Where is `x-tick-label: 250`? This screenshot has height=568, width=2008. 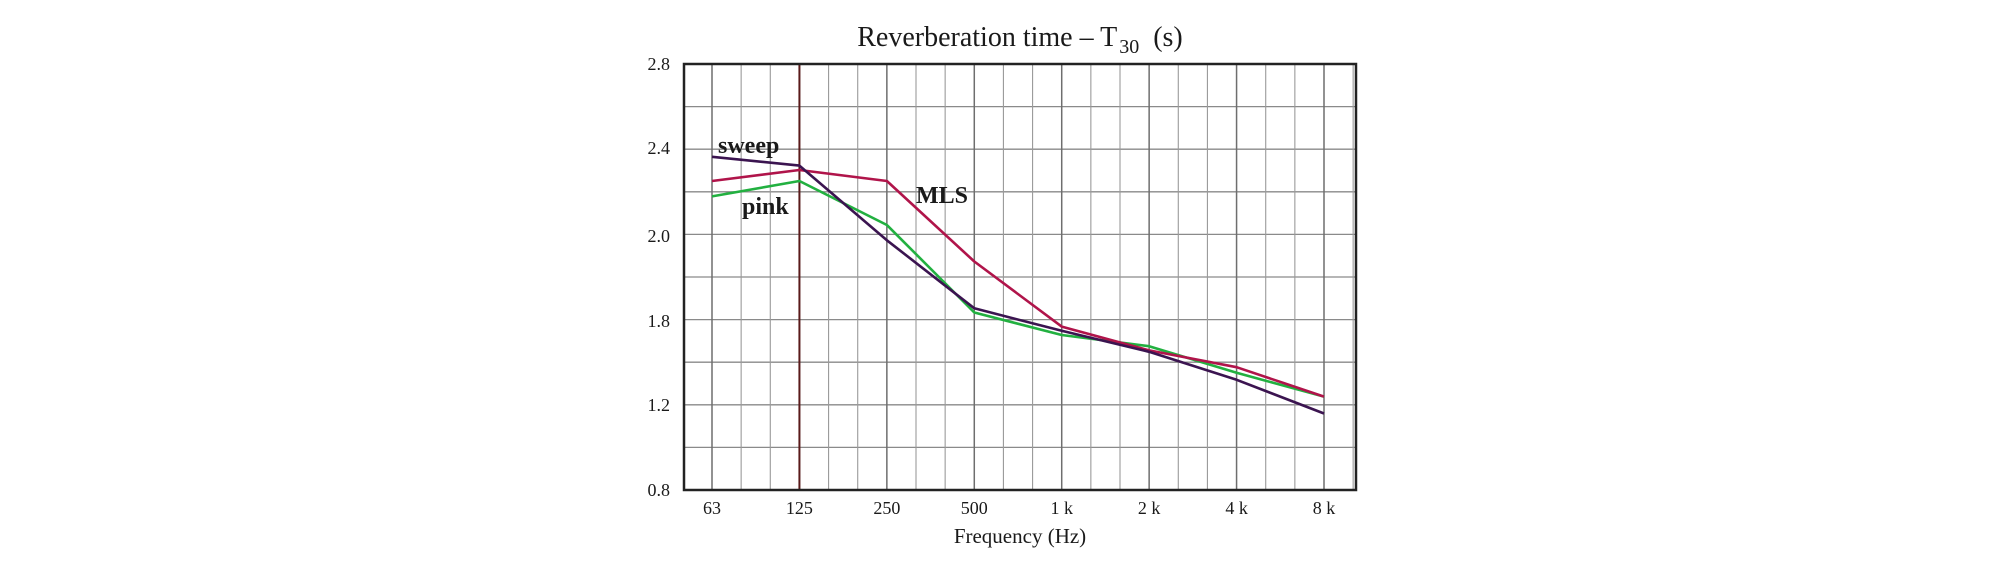 x-tick-label: 250 is located at coordinates (886, 508).